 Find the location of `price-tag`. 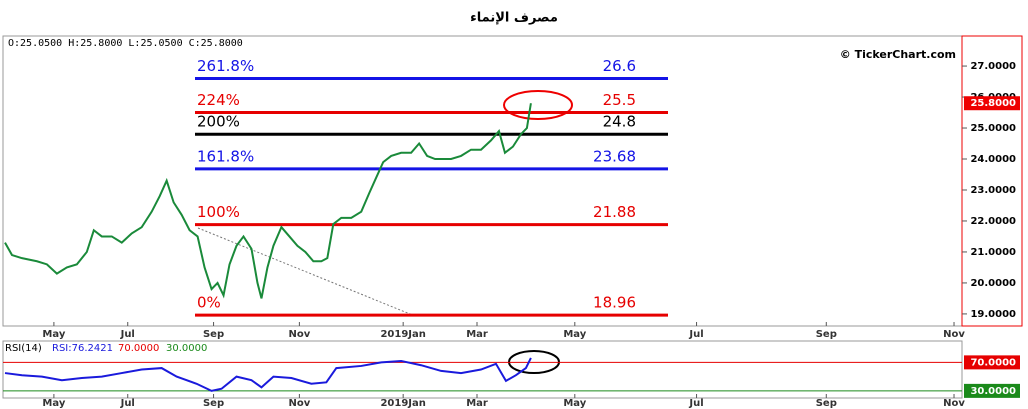

price-tag is located at coordinates (992, 103).